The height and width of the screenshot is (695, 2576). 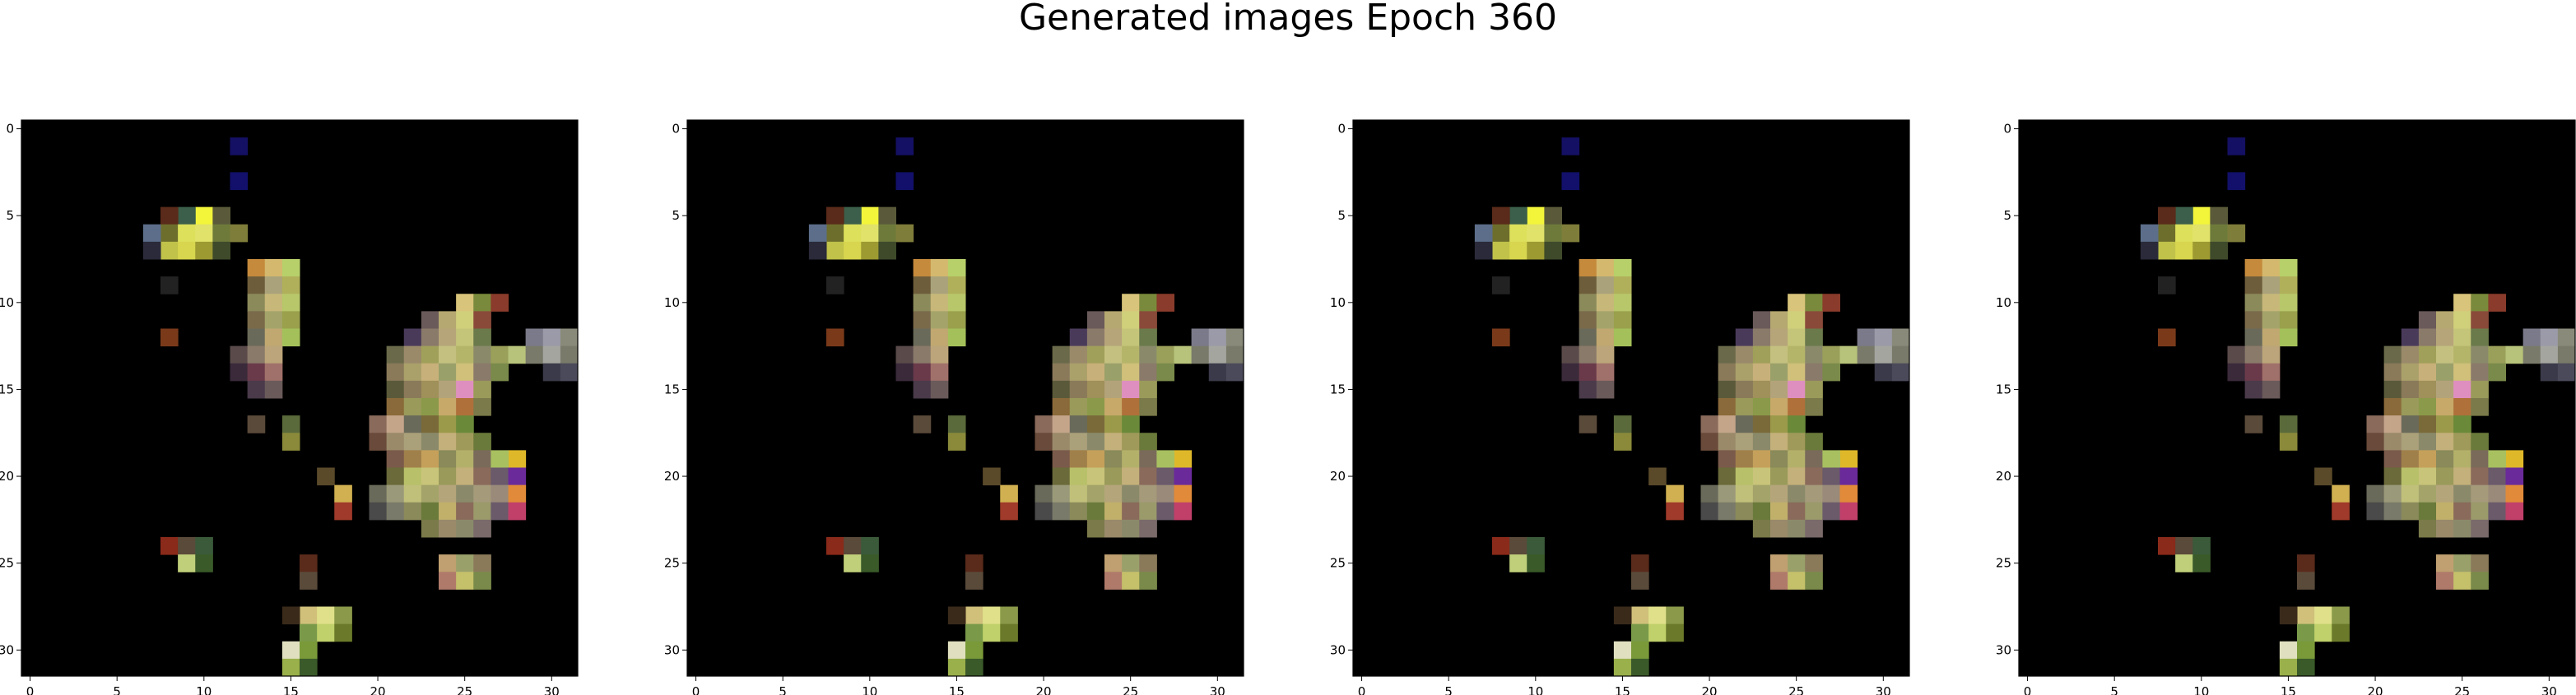 I want to click on y-tick-label: 30, so click(x=672, y=649).